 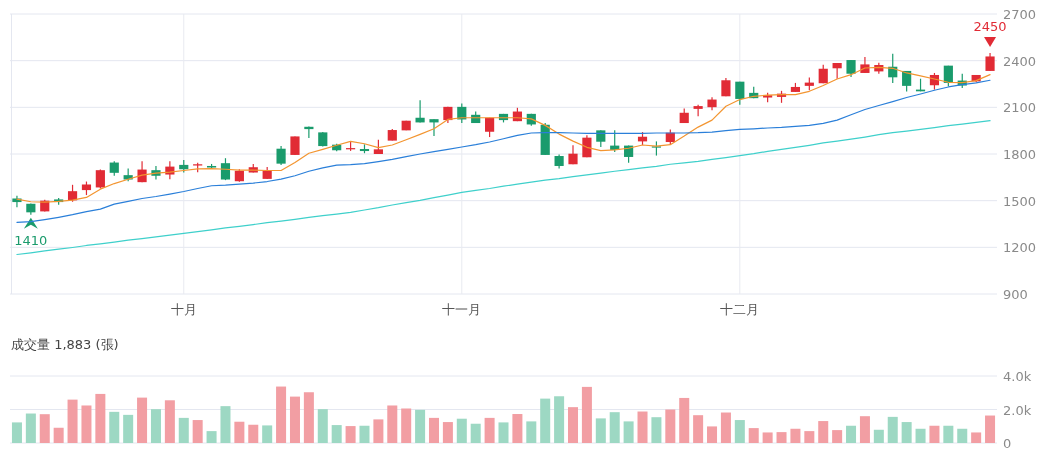 What do you see at coordinates (183, 309) in the screenshot?
I see `x-tick-label: 十月` at bounding box center [183, 309].